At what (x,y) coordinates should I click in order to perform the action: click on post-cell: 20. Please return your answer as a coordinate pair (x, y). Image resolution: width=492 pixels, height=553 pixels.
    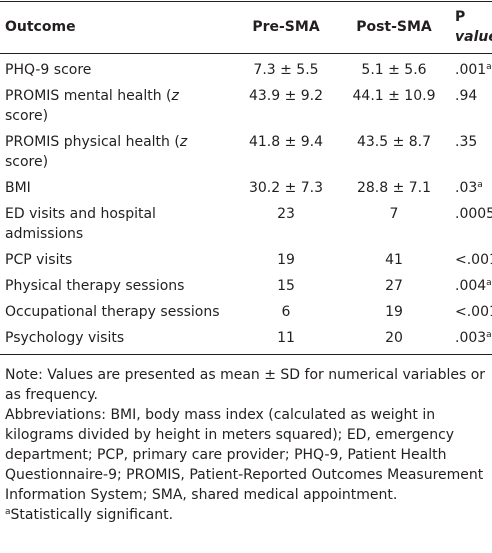
    Looking at the image, I should click on (394, 340).